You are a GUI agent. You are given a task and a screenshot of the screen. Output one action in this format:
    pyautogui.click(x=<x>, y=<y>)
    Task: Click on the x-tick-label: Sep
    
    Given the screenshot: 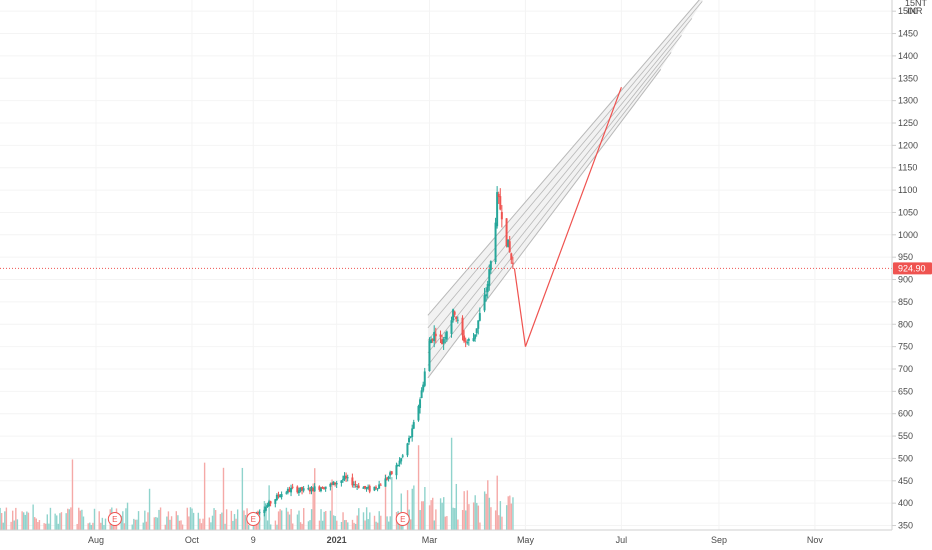 What is the action you would take?
    pyautogui.click(x=719, y=540)
    